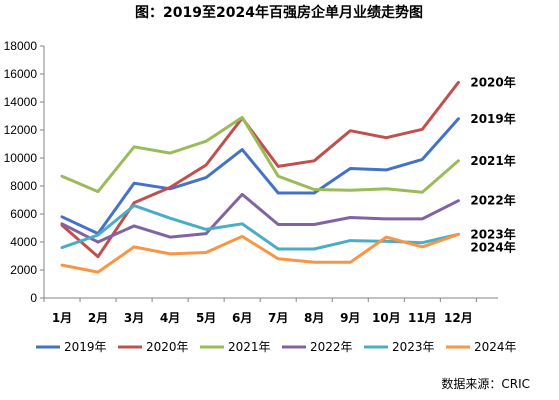 The image size is (559, 400). What do you see at coordinates (485, 383) in the screenshot?
I see `source-note: 数据来源：CRIC` at bounding box center [485, 383].